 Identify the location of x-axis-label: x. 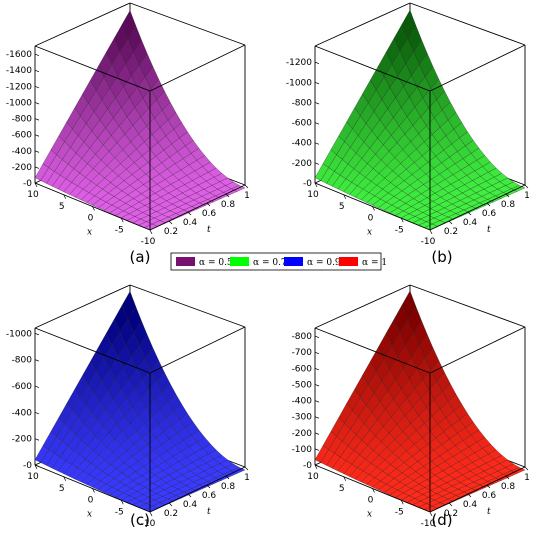
(89, 515).